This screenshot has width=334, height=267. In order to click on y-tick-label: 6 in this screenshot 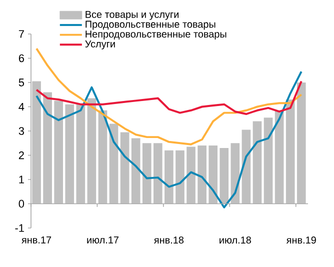, I will do `click(21, 58)`.